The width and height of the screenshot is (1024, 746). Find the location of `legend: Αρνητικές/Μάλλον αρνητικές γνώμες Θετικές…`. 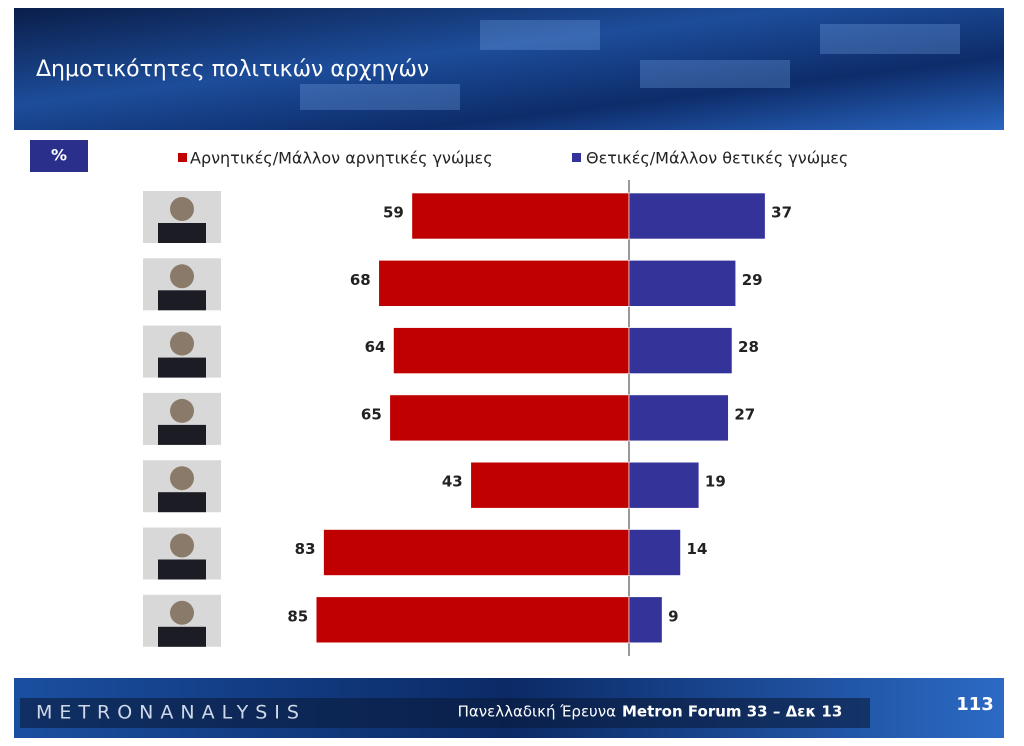

legend: Αρνητικές/Μάλλον αρνητικές γνώμες Θετικές… is located at coordinates (513, 158).